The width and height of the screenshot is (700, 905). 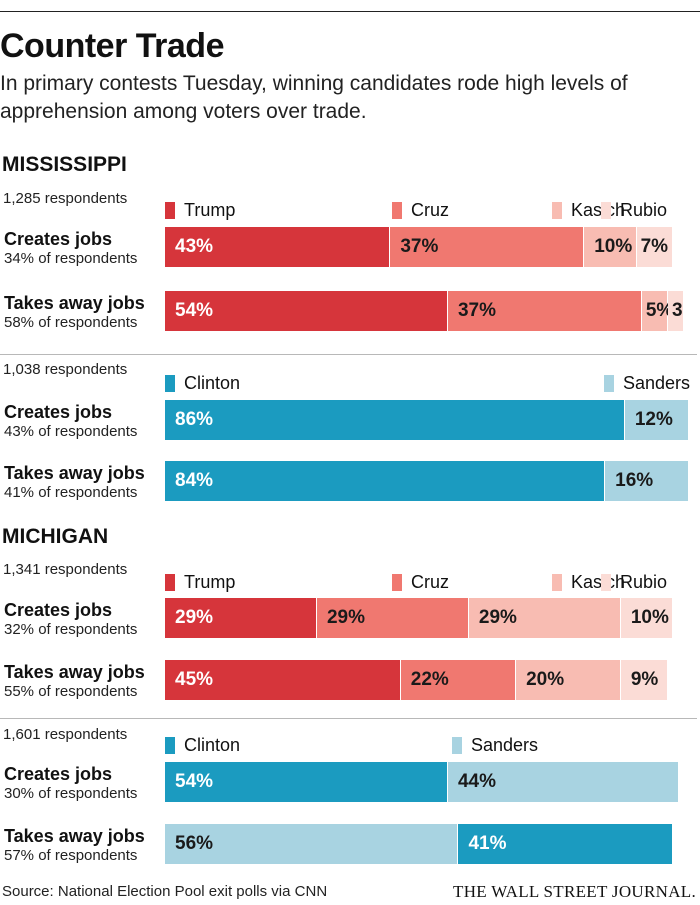 What do you see at coordinates (419, 246) in the screenshot?
I see `data-label: 37%` at bounding box center [419, 246].